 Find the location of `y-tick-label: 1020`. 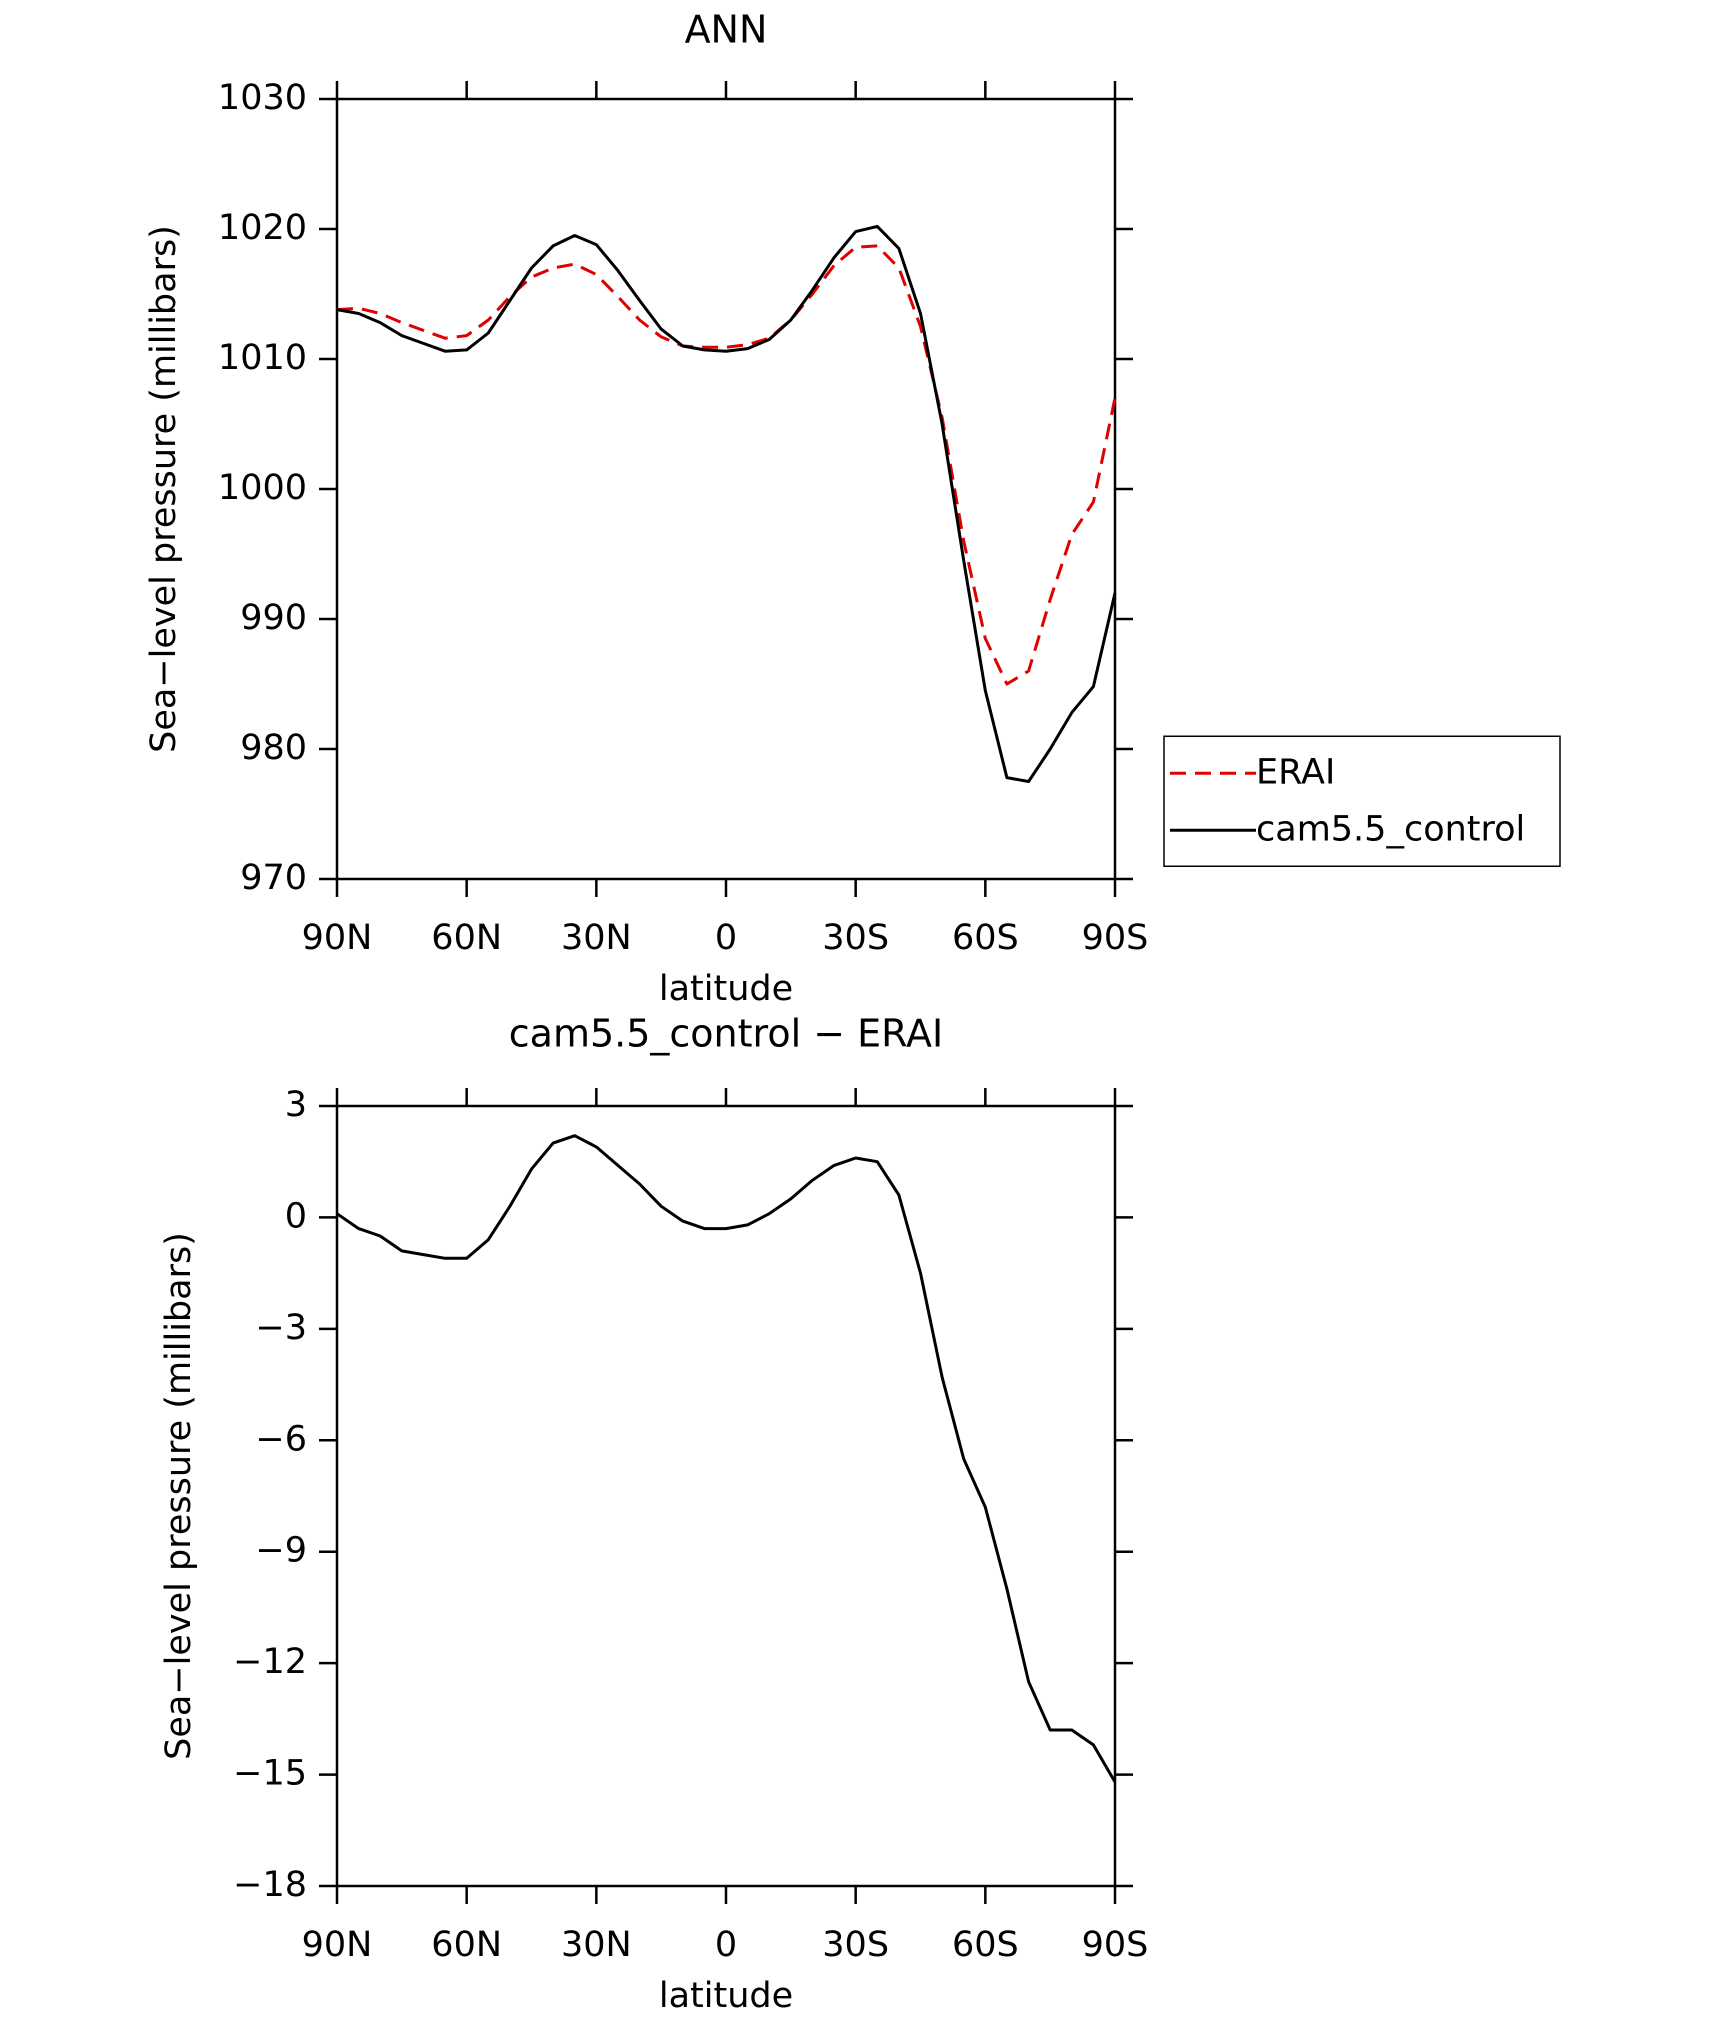

y-tick-label: 1020 is located at coordinates (262, 228).